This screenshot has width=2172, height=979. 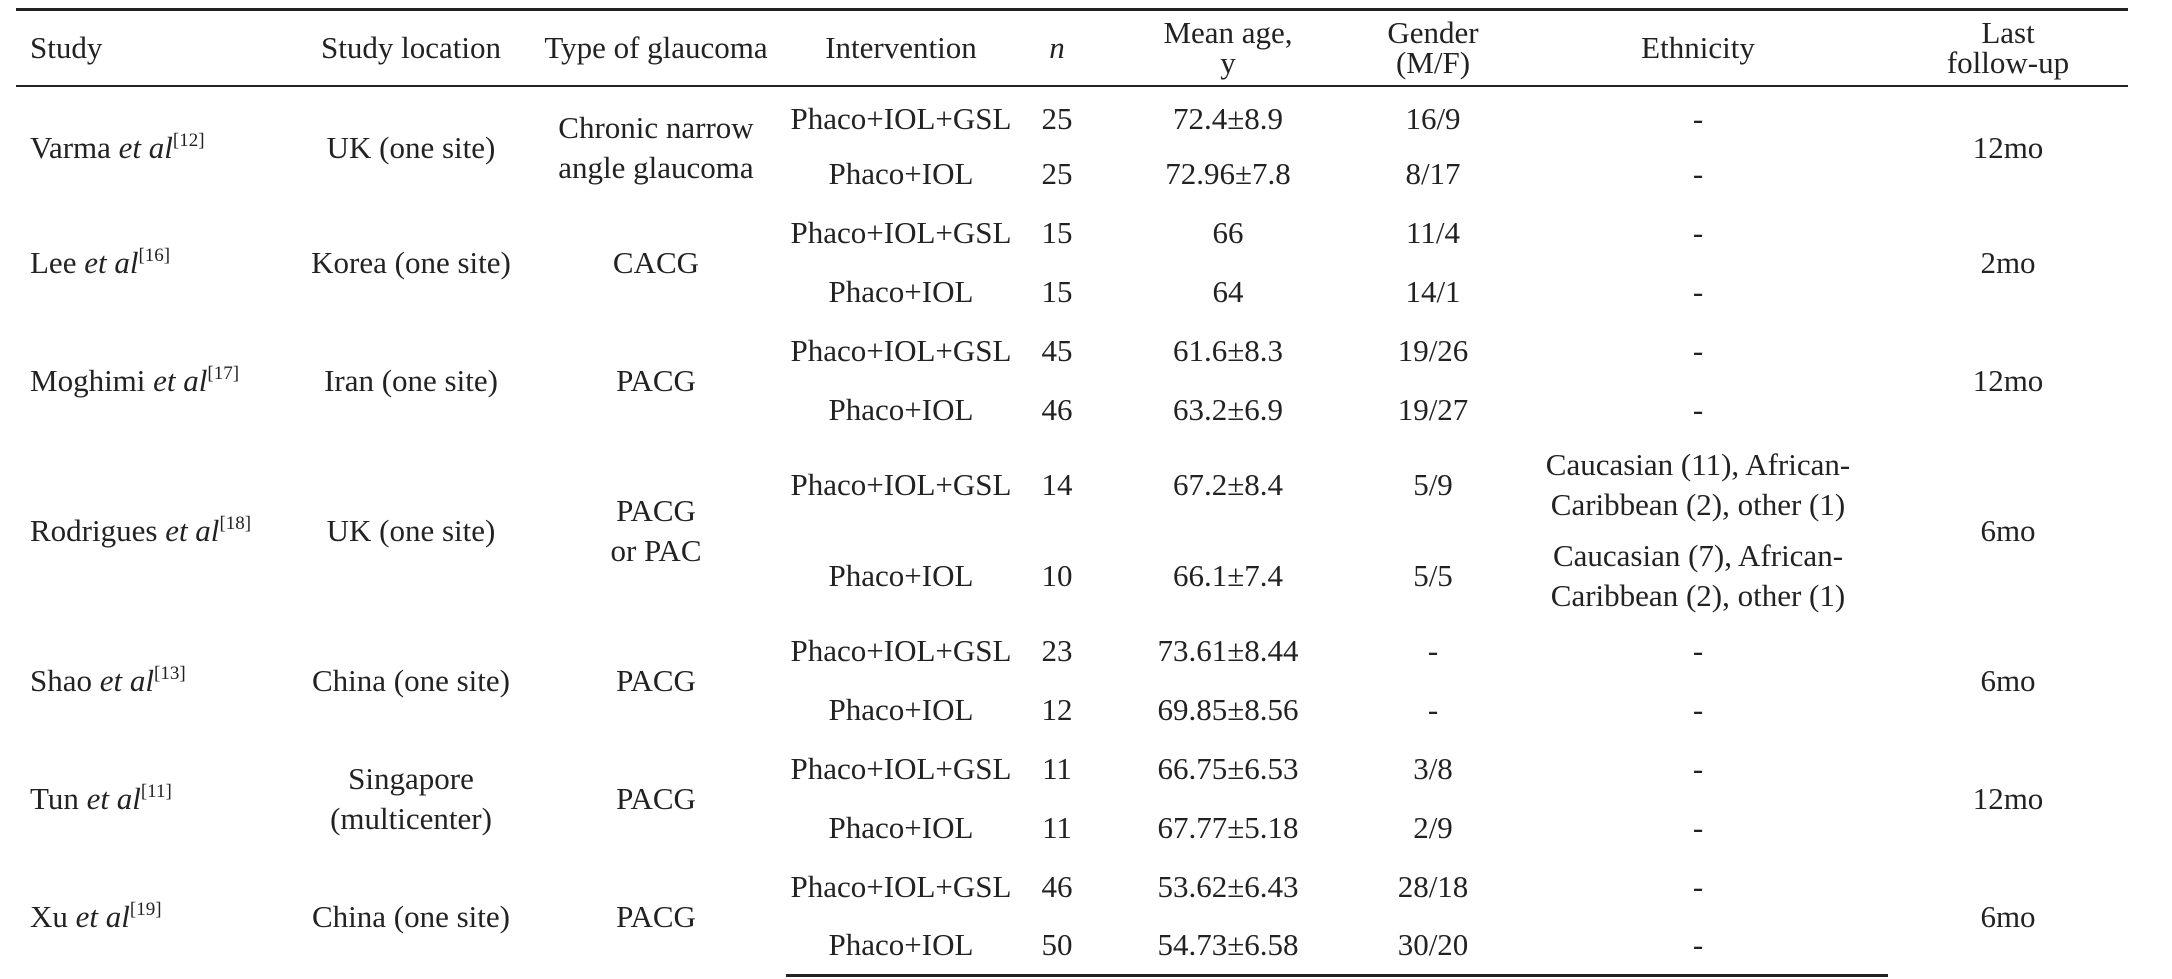 I want to click on mean-age-cell: 66.1±7.4, so click(x=1227, y=575).